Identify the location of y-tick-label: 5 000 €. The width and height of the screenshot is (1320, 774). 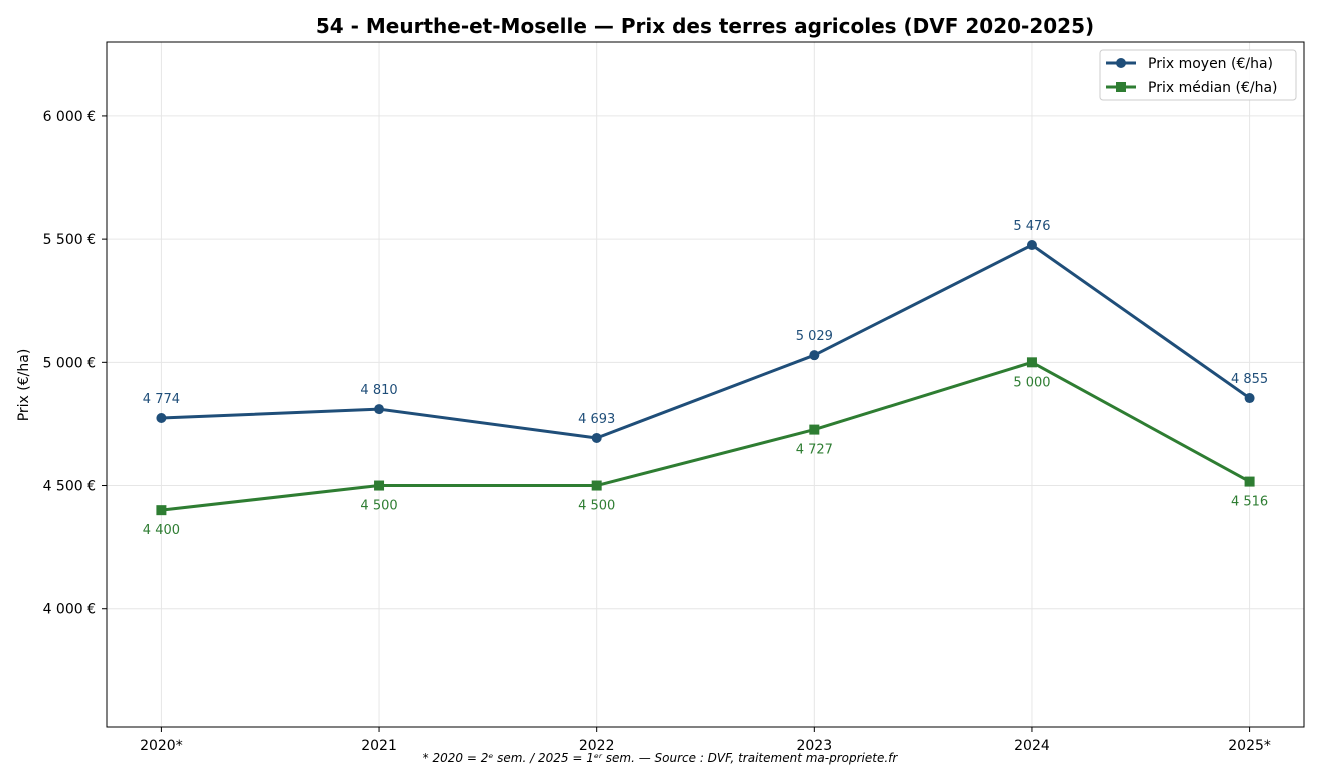
(69, 363).